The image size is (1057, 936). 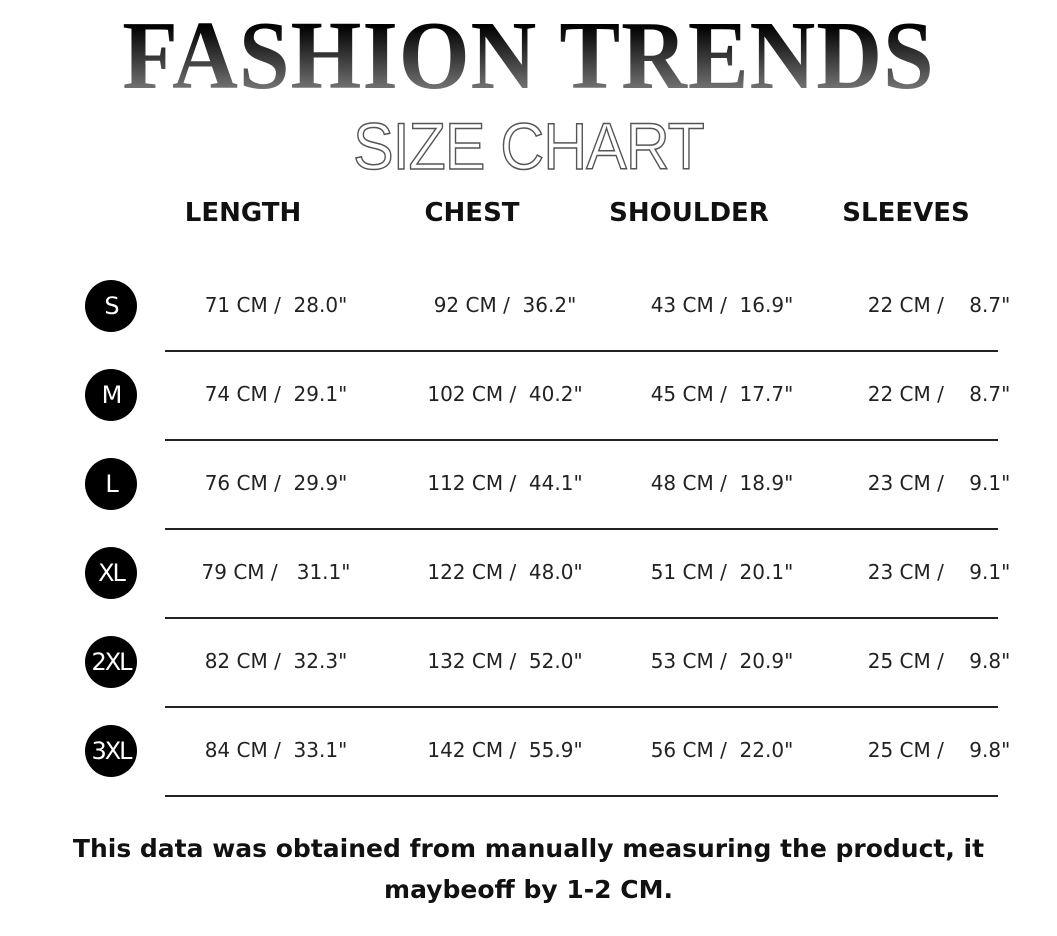 I want to click on measurement-cell: 142 CM / 55.9", so click(x=505, y=750).